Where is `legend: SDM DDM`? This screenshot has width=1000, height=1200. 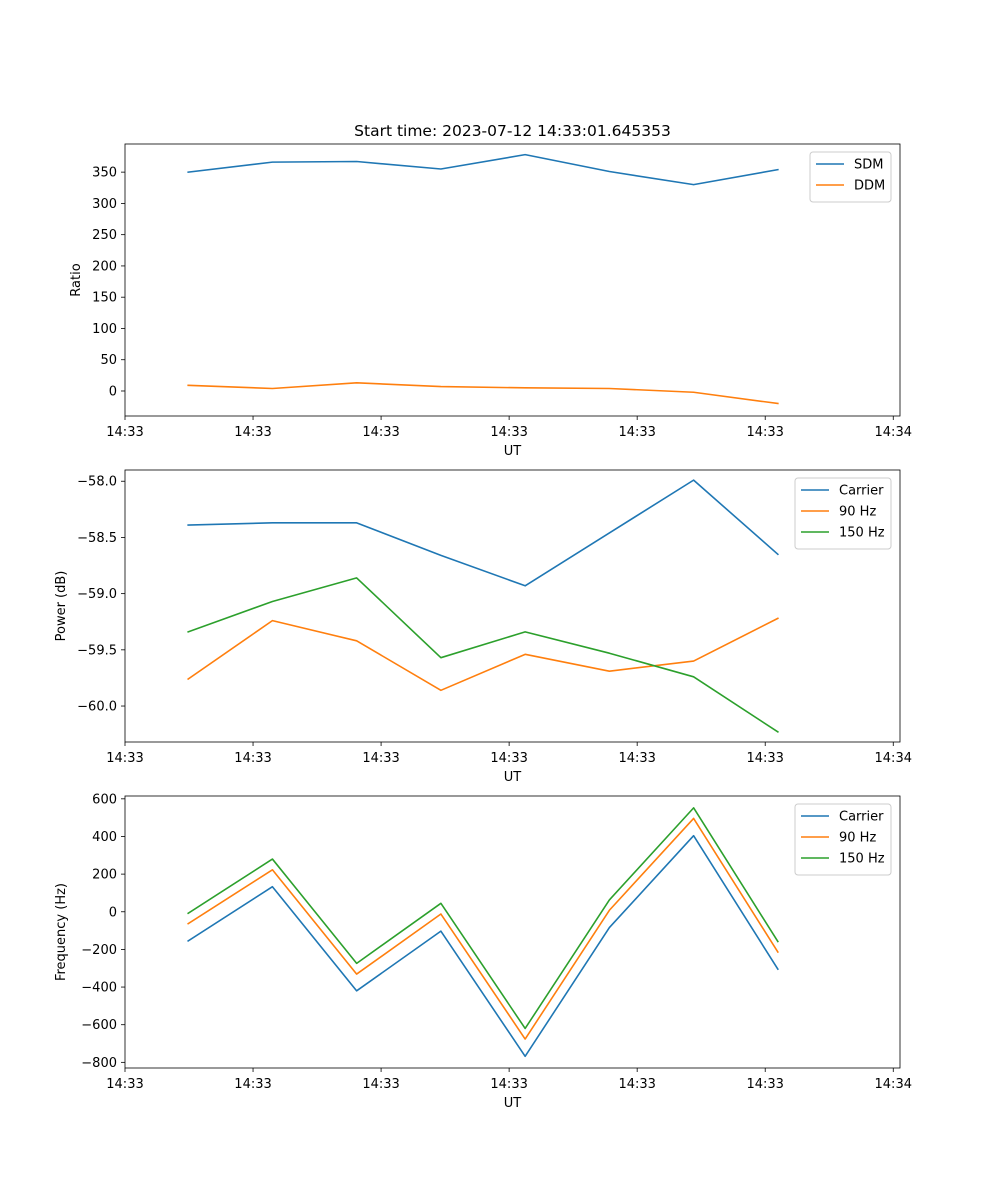 legend: SDM DDM is located at coordinates (850, 177).